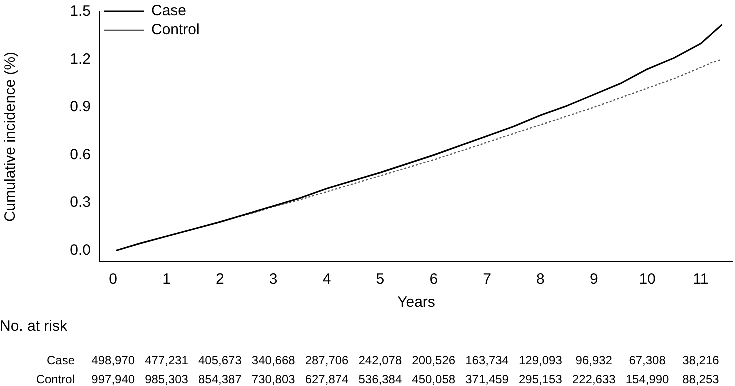 Image resolution: width=735 pixels, height=386 pixels. What do you see at coordinates (80, 107) in the screenshot?
I see `y-tick-label: 0.9` at bounding box center [80, 107].